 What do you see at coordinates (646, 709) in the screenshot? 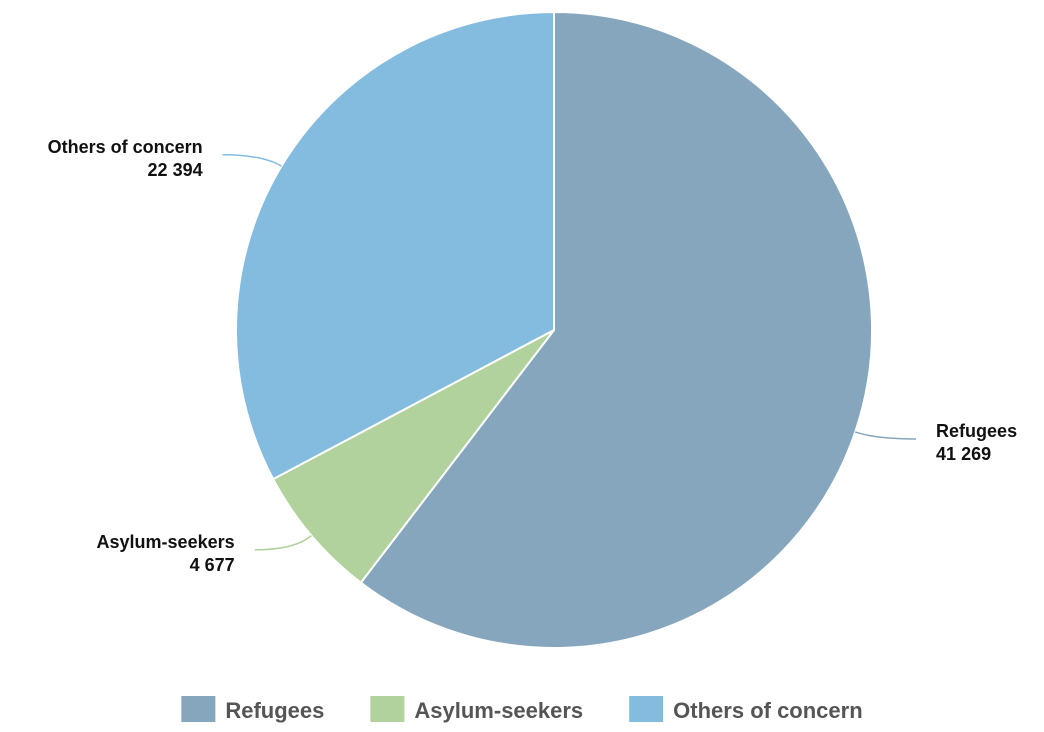
I see `legend-swatch-others-of-concern` at bounding box center [646, 709].